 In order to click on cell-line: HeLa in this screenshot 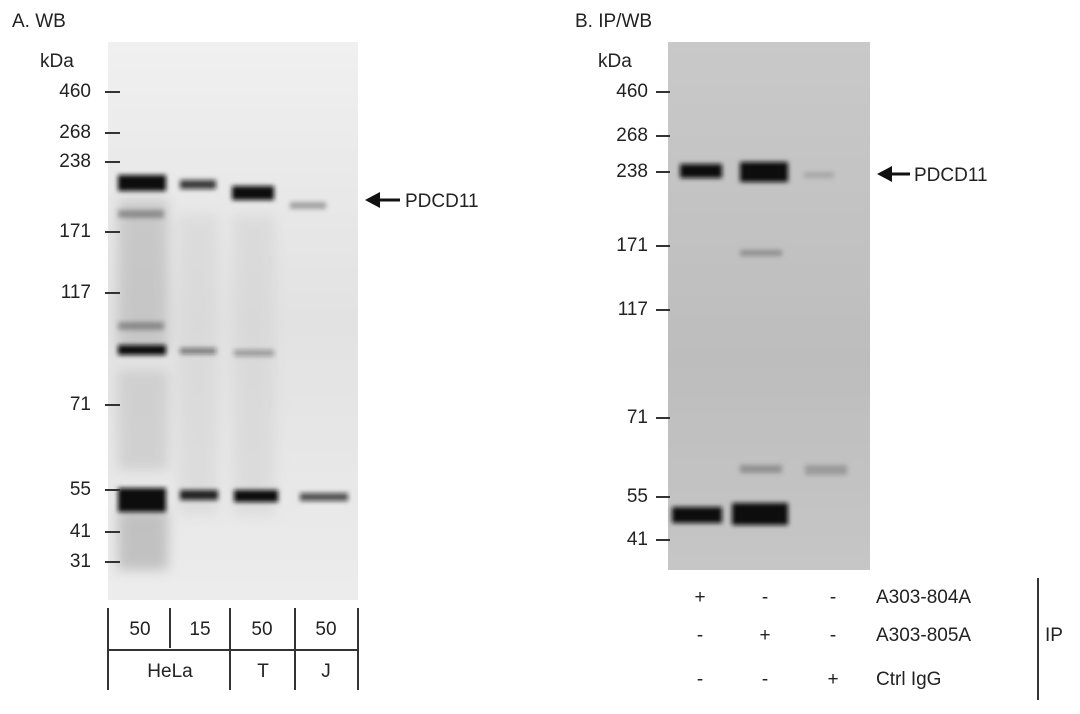, I will do `click(170, 671)`.